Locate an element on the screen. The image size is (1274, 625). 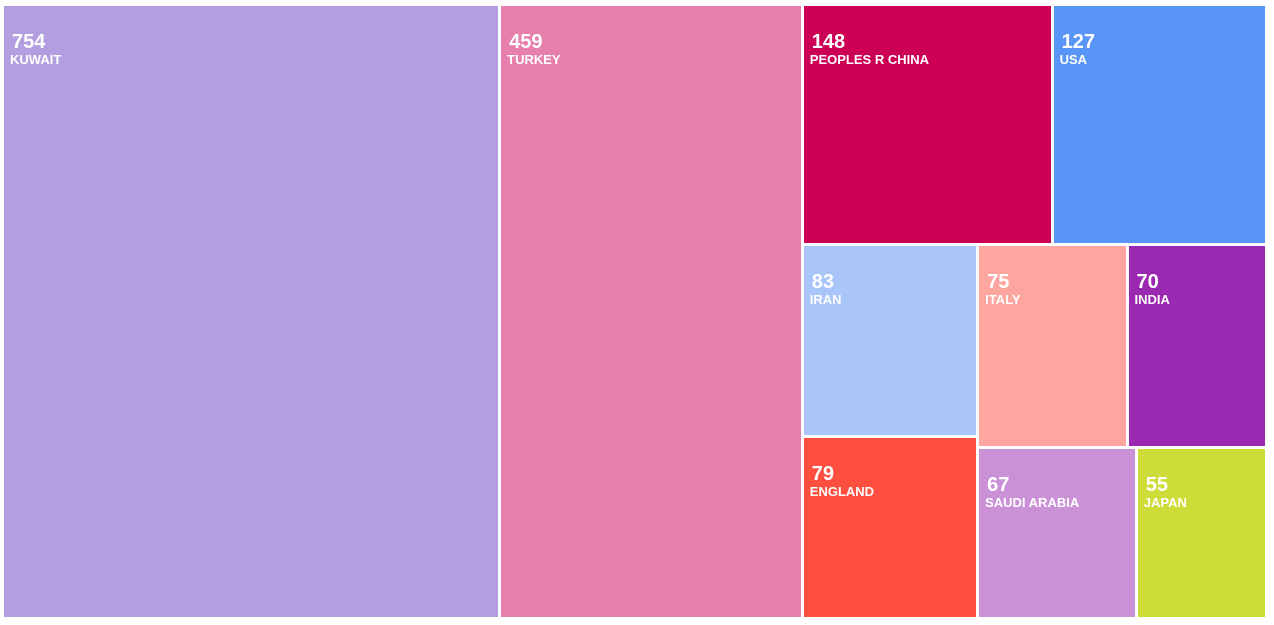
treemap-tile-iran: 83 IRAN is located at coordinates (890, 340).